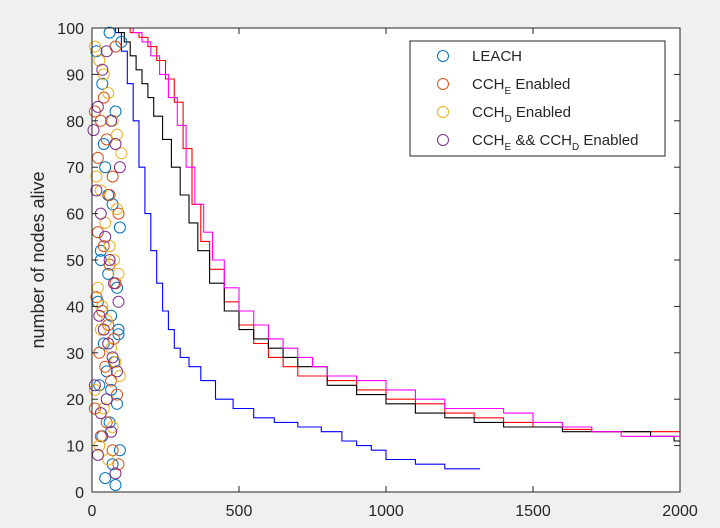  What do you see at coordinates (75, 215) in the screenshot?
I see `y-tick-label: 60` at bounding box center [75, 215].